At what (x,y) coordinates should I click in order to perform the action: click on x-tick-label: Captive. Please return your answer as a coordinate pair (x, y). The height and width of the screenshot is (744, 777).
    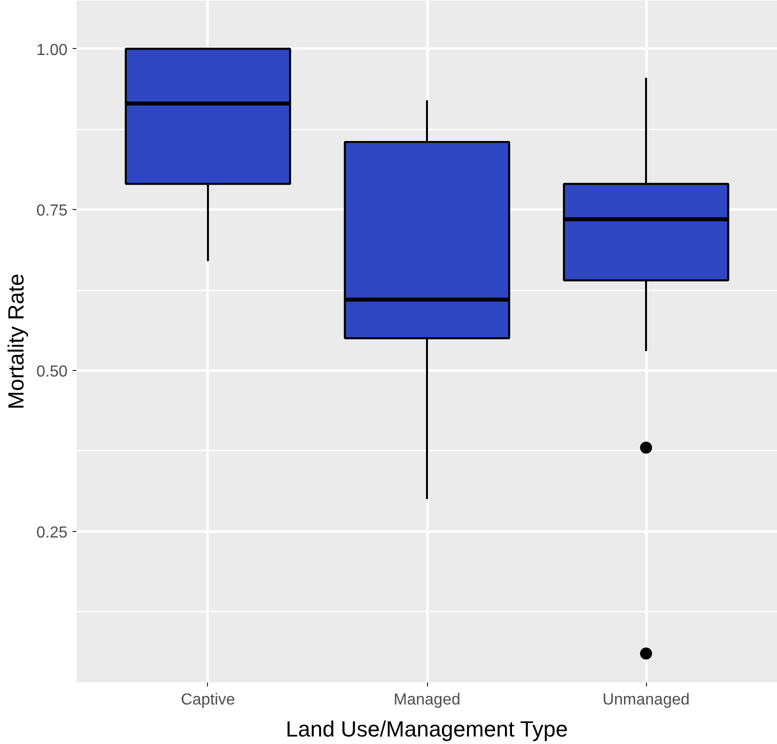
    Looking at the image, I should click on (208, 700).